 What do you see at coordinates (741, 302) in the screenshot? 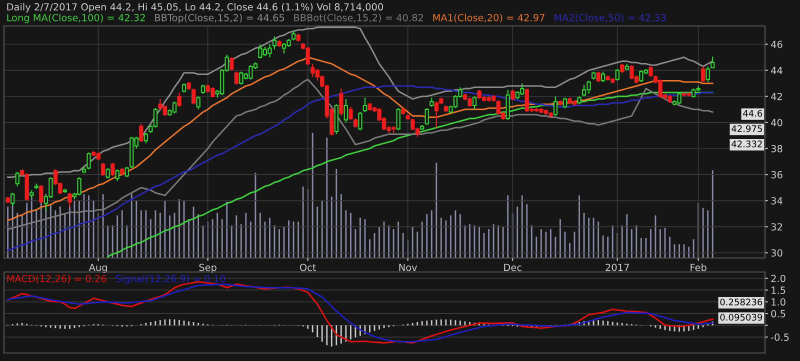
I see `text: 0.258236` at bounding box center [741, 302].